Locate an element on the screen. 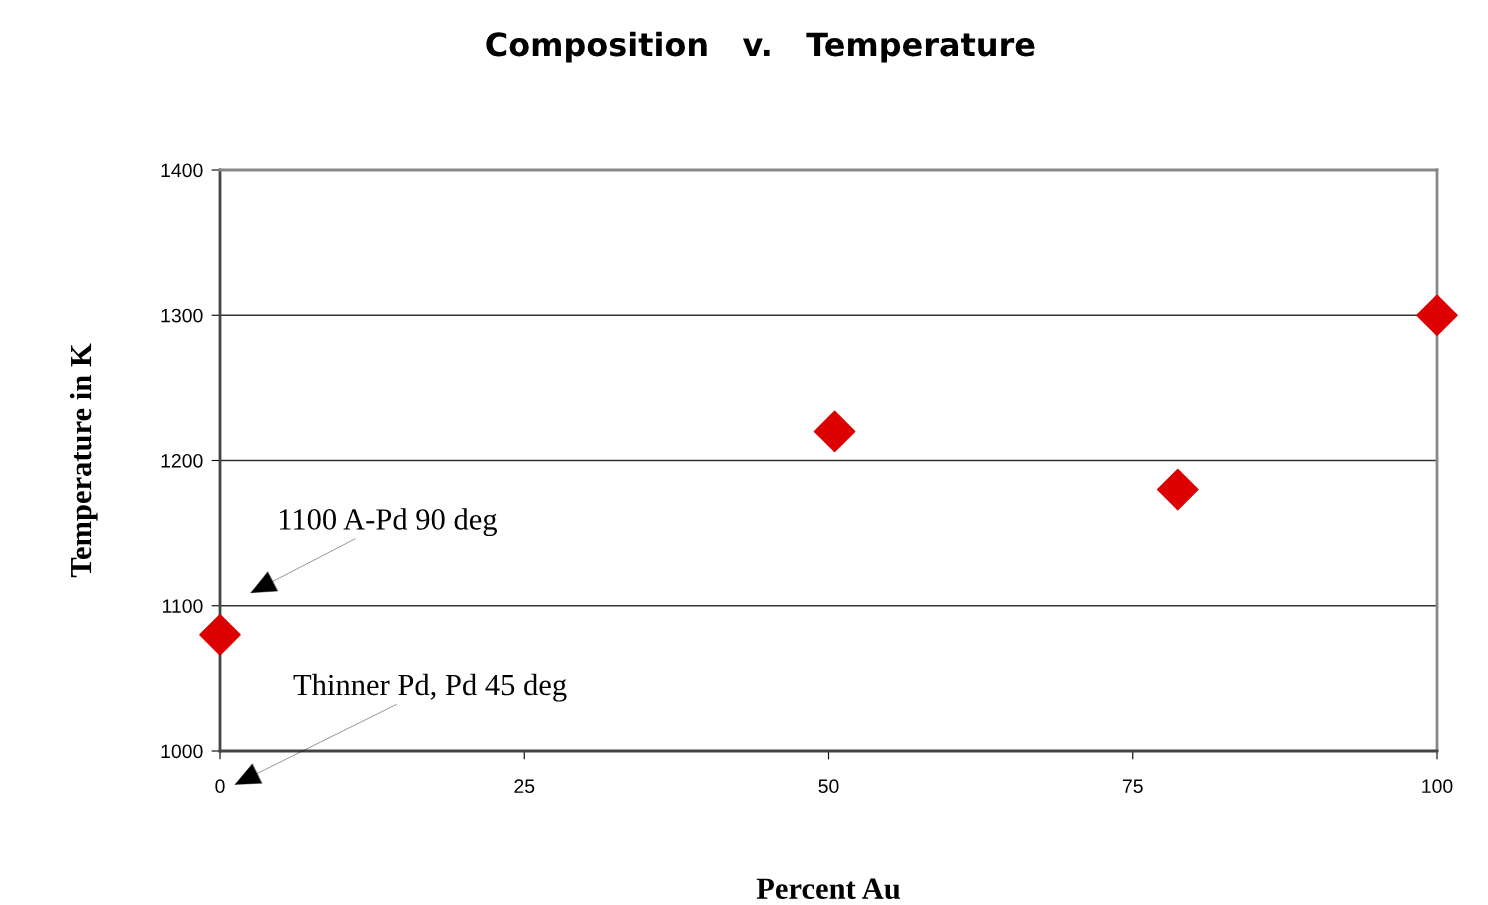 This screenshot has height=905, width=1488. y-axis-title: Temperature in K is located at coordinates (83, 460).